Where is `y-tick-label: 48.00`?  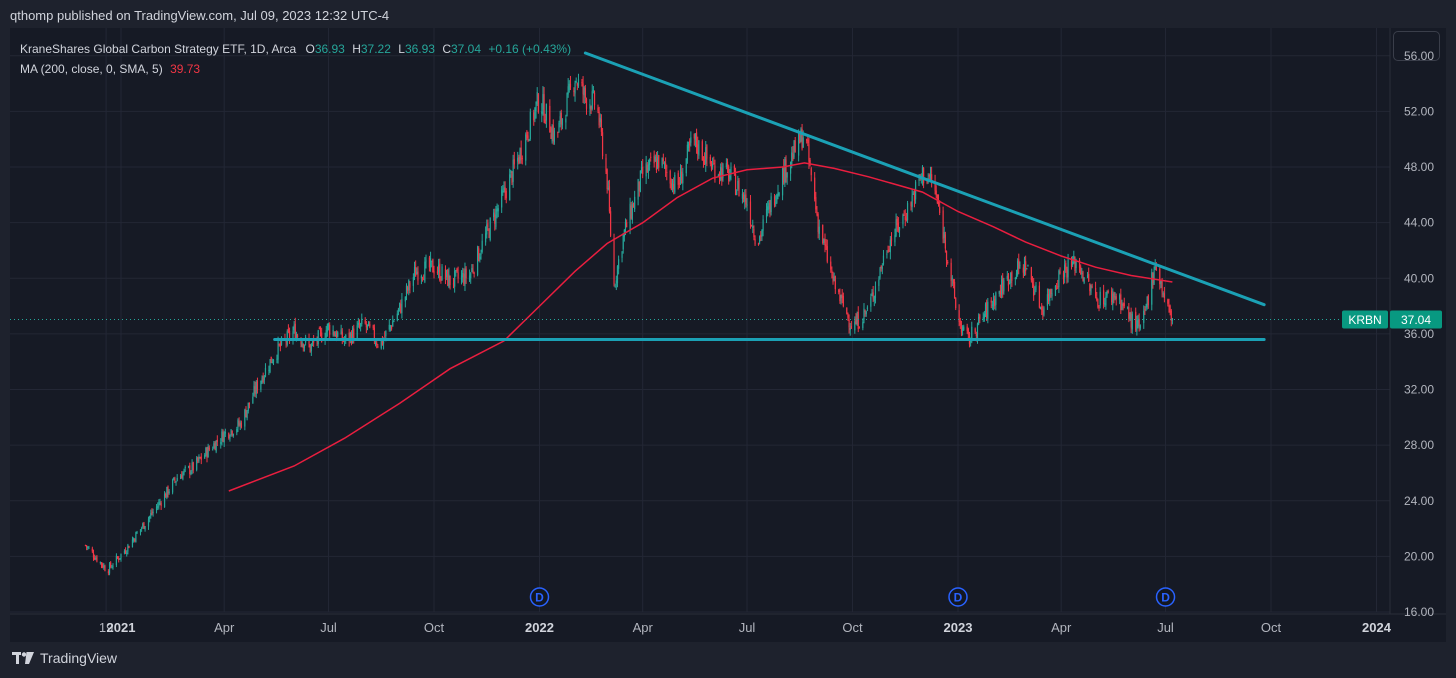
y-tick-label: 48.00 is located at coordinates (1419, 167).